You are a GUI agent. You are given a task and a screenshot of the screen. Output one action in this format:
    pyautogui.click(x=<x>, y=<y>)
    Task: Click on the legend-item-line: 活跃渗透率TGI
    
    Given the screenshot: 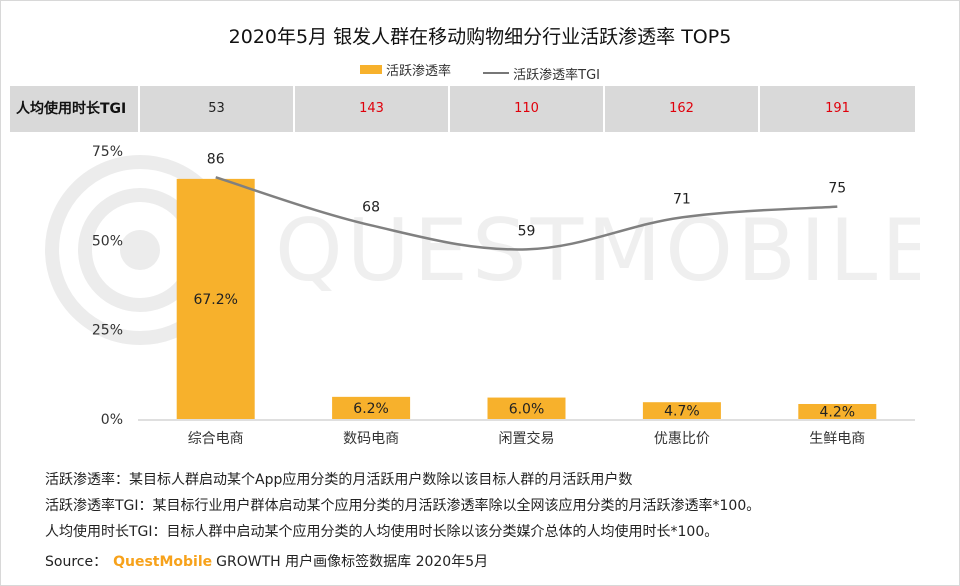 What is the action you would take?
    pyautogui.click(x=541, y=73)
    